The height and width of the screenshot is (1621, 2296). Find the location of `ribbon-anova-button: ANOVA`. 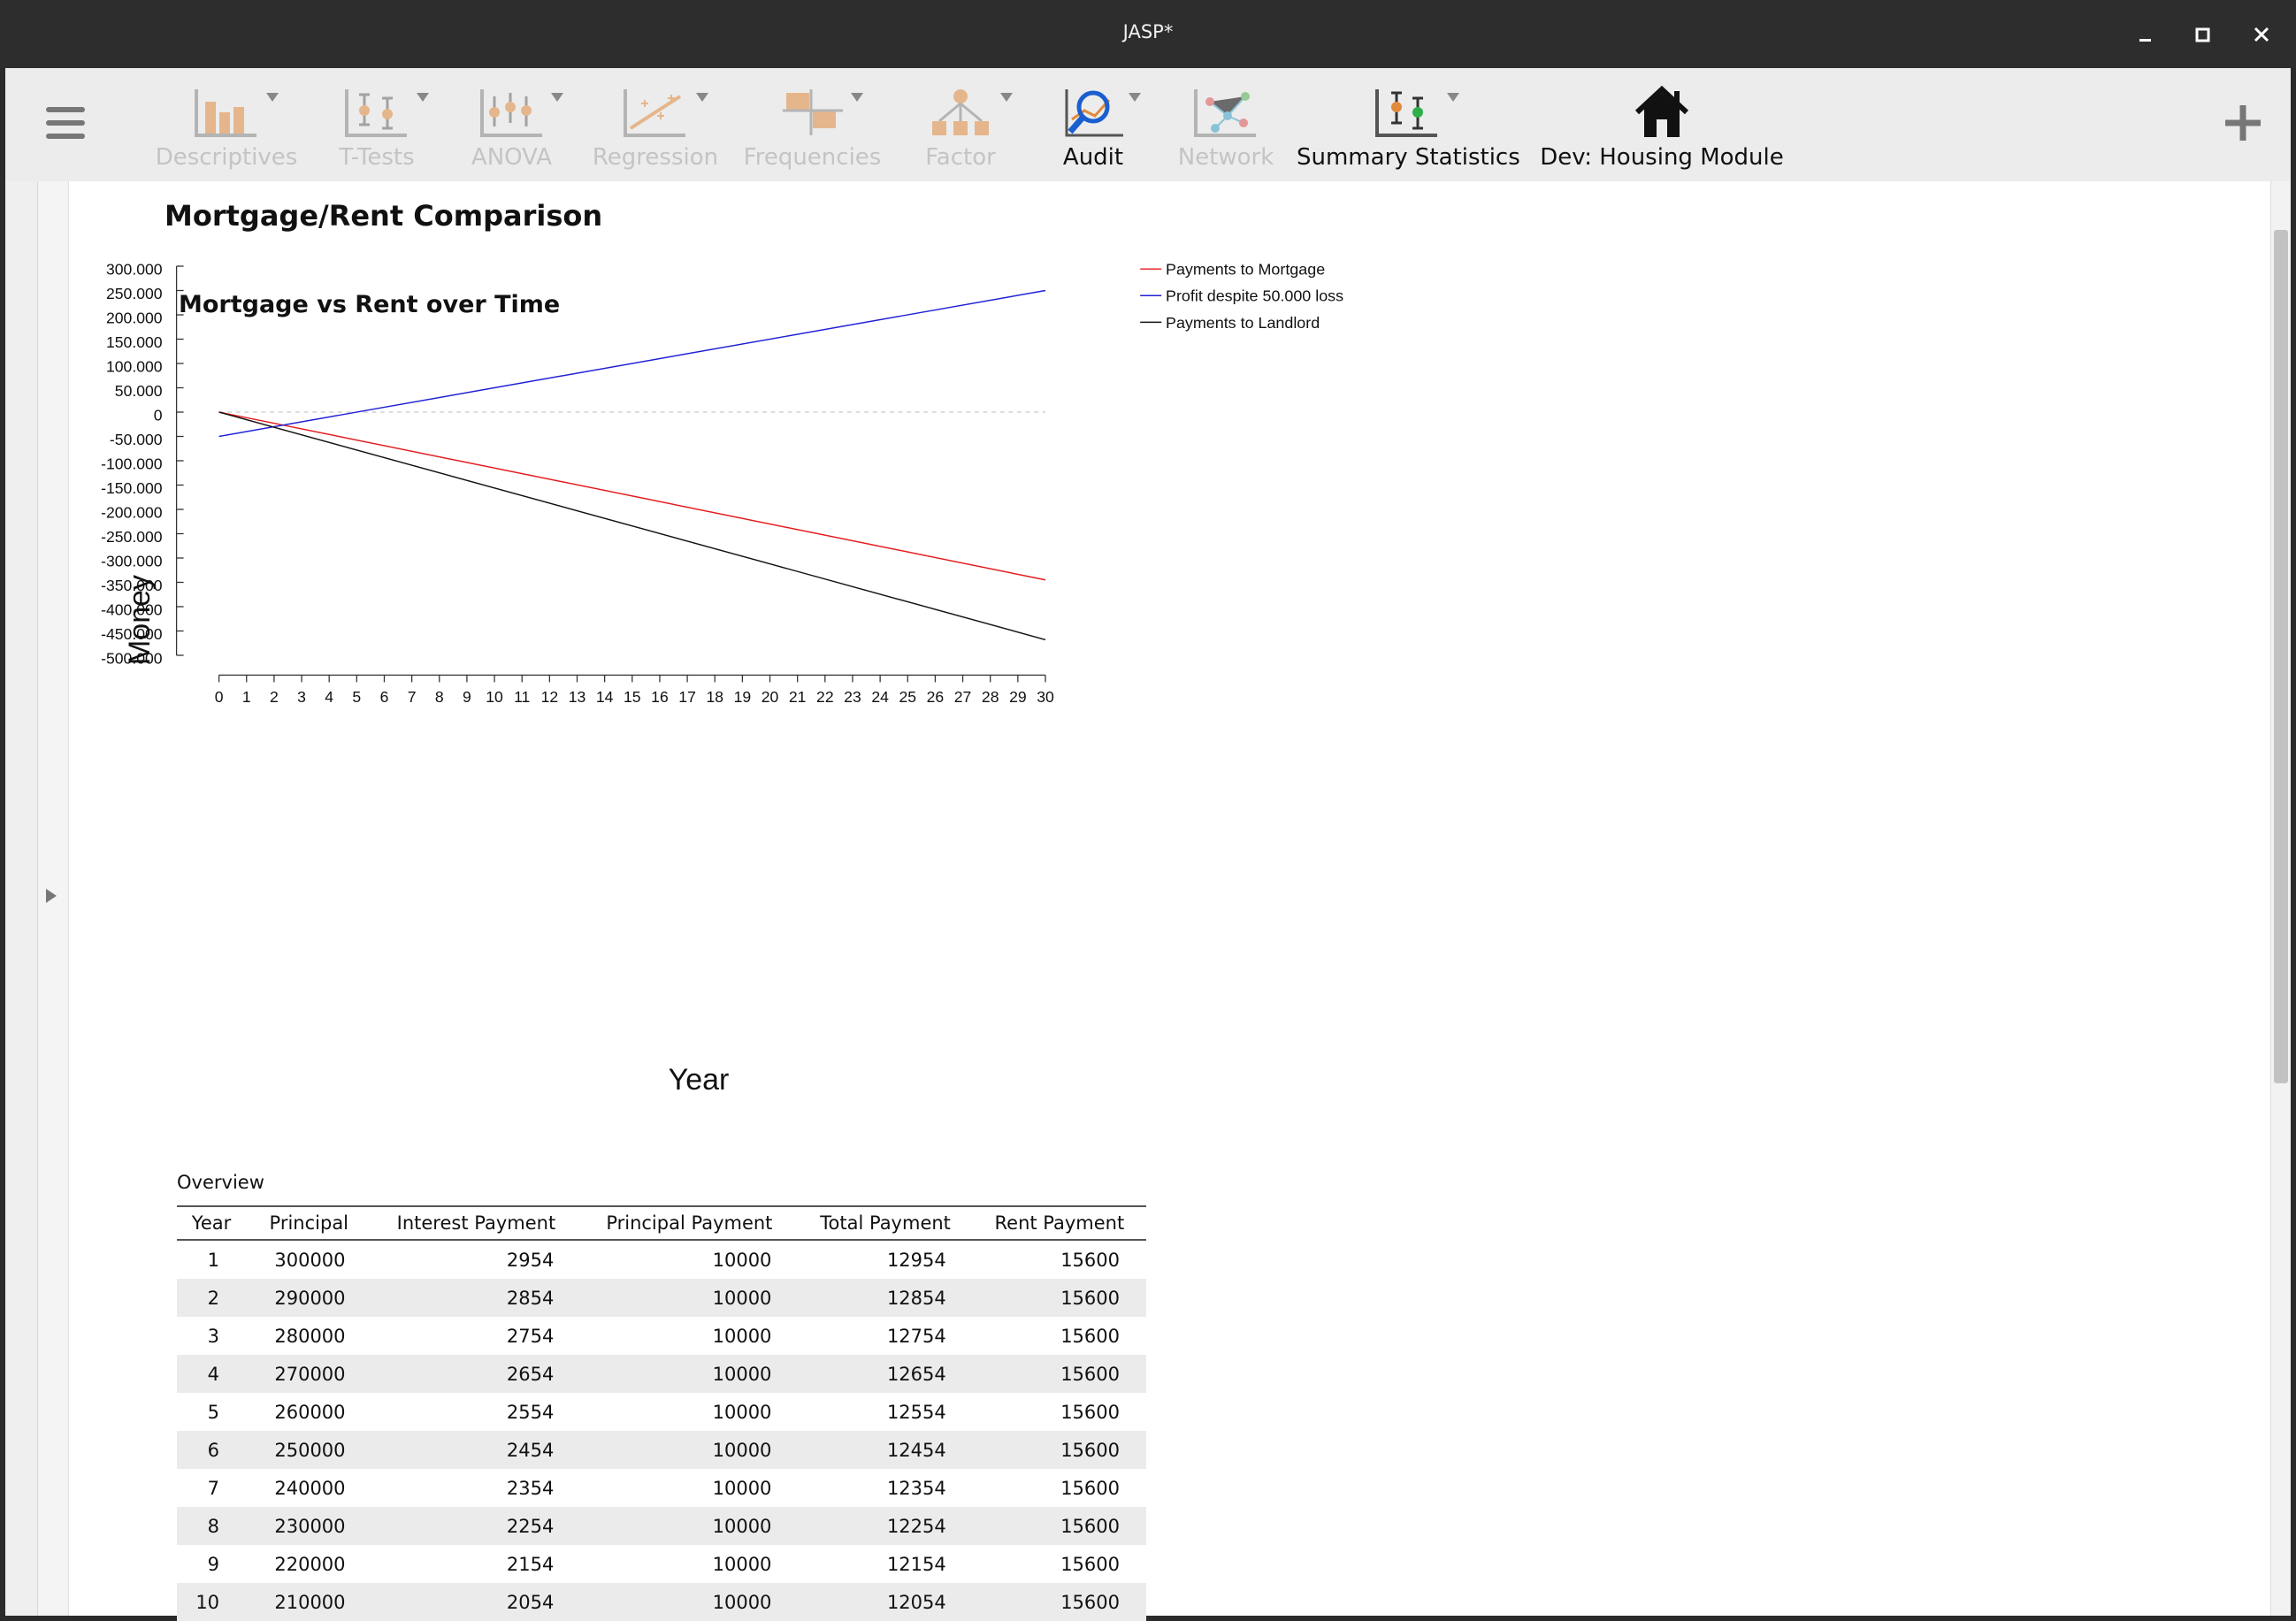

ribbon-anova-button: ANOVA is located at coordinates (511, 127).